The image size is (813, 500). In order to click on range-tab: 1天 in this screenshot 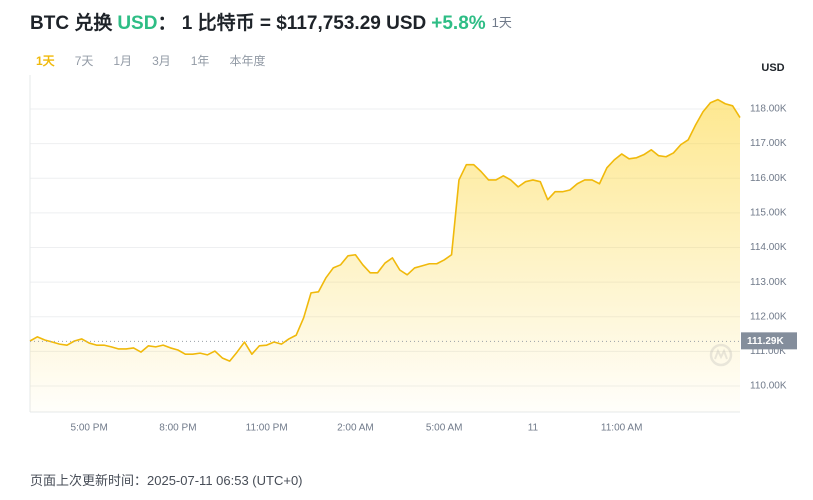, I will do `click(46, 61)`.